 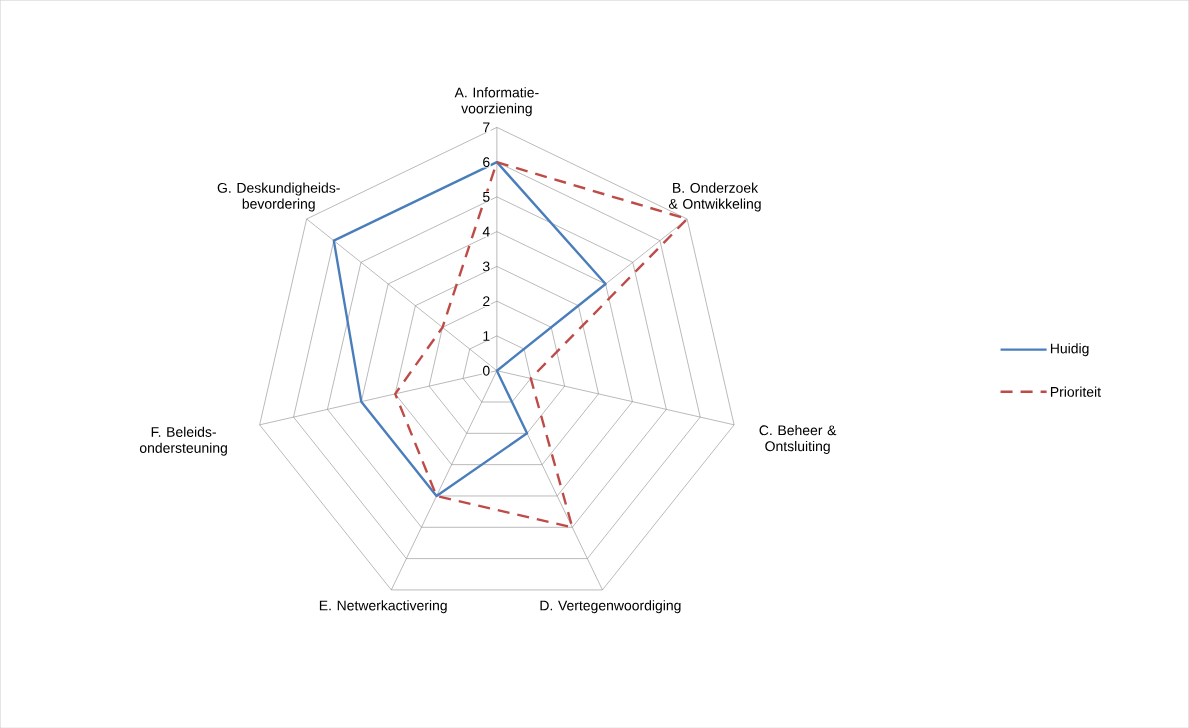 I want to click on y-tick-label: 3, so click(x=486, y=266).